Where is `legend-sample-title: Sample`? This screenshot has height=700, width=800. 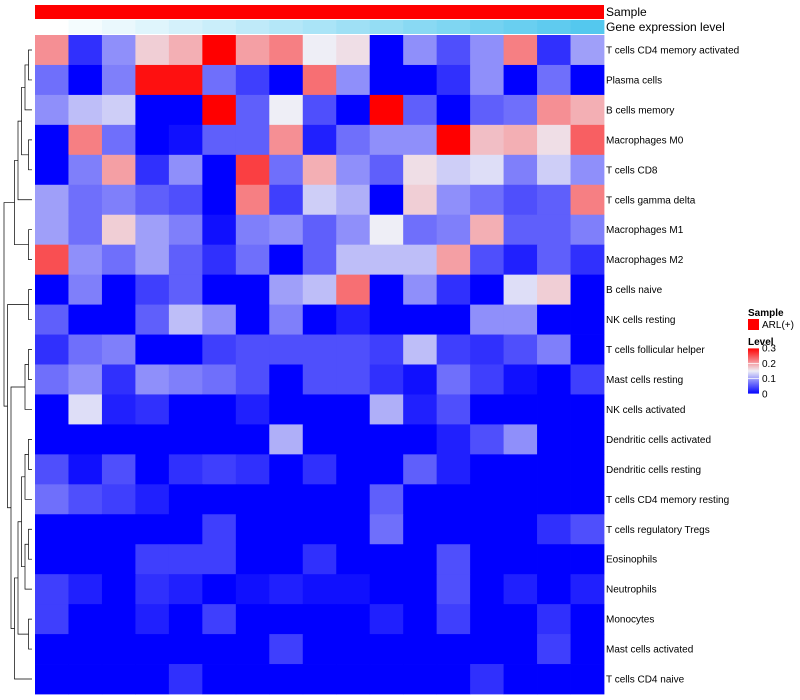
legend-sample-title: Sample is located at coordinates (766, 313).